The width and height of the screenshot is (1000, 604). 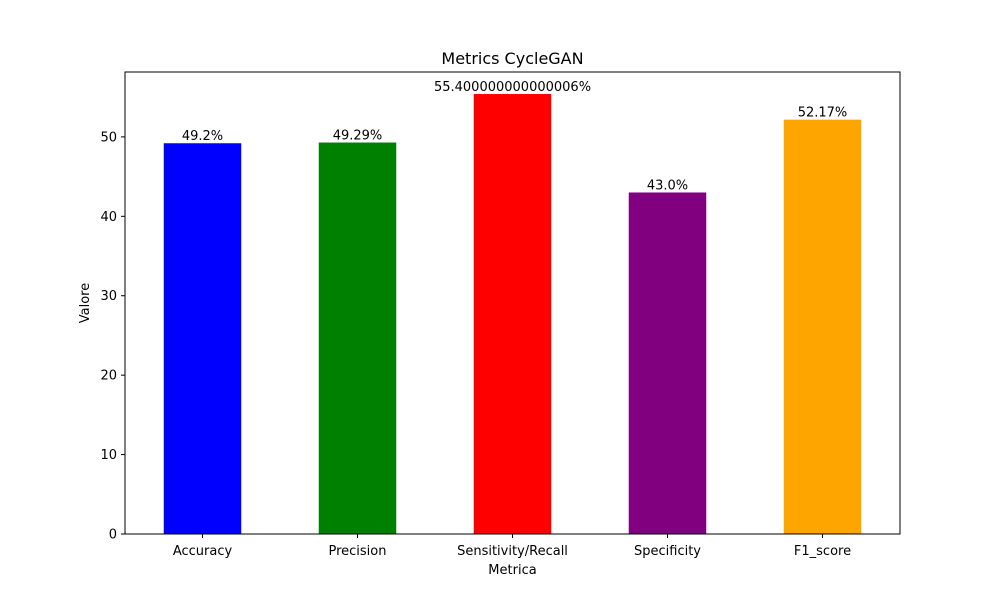 What do you see at coordinates (202, 338) in the screenshot?
I see `bar-accuracy` at bounding box center [202, 338].